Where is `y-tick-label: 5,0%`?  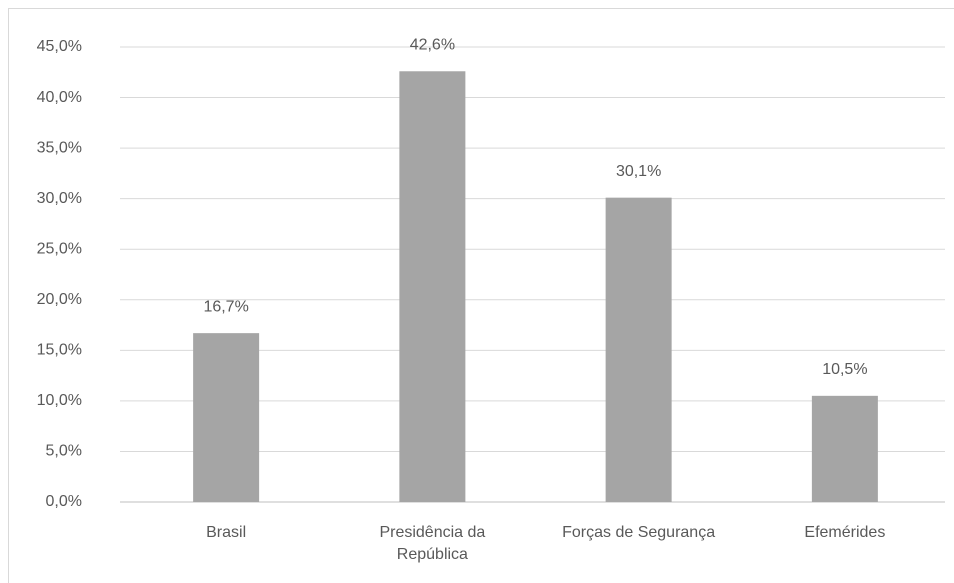
y-tick-label: 5,0% is located at coordinates (64, 451).